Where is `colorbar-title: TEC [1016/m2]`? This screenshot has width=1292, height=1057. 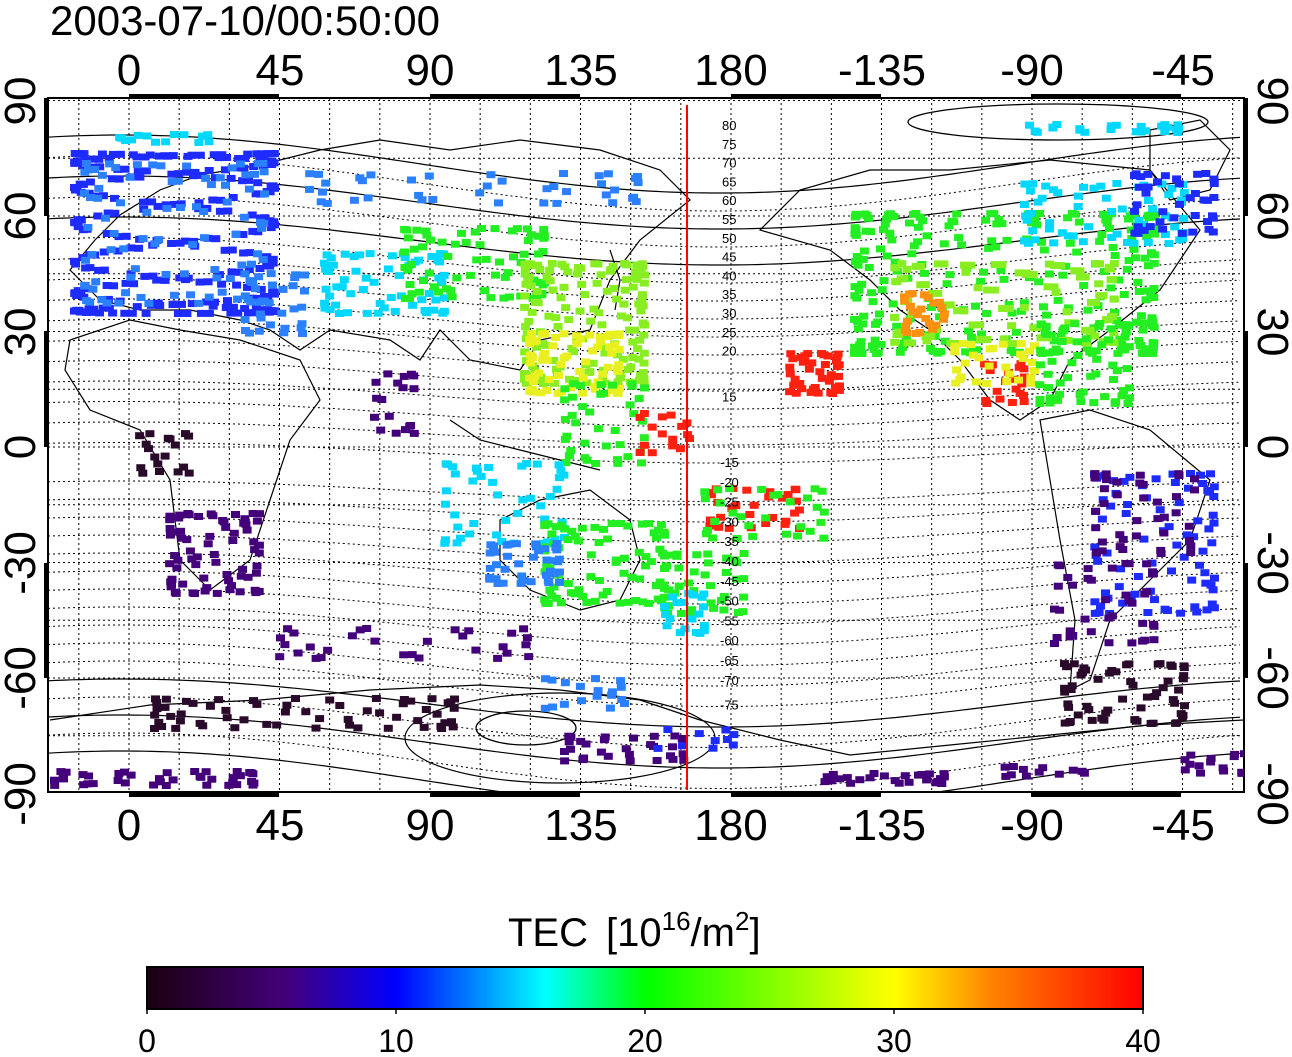 colorbar-title: TEC [1016/m2] is located at coordinates (634, 930).